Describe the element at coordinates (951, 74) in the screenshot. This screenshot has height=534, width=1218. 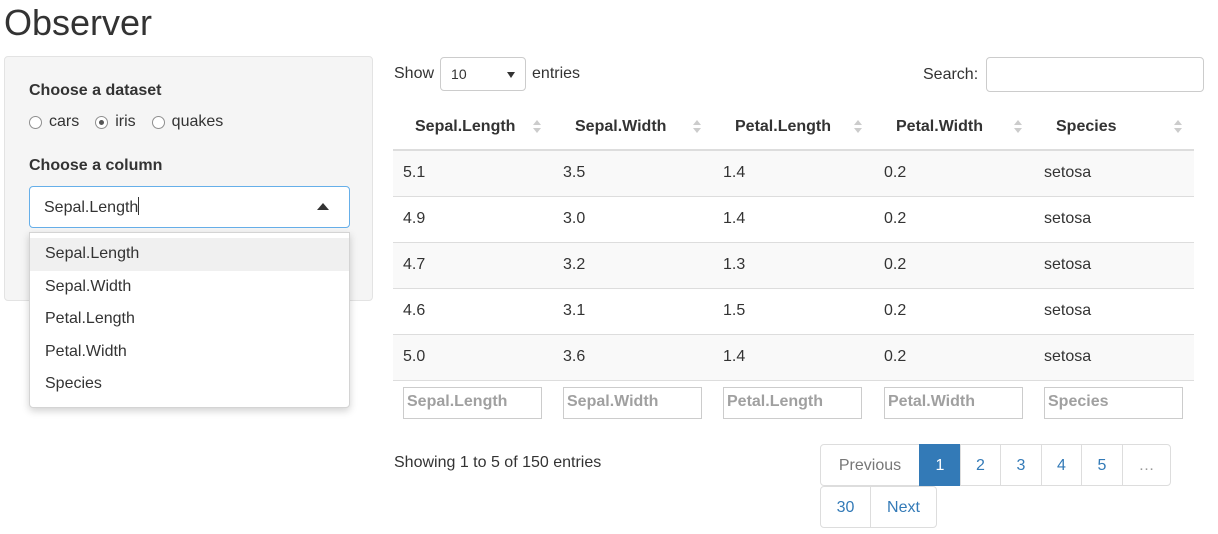
I see `search-label: Search:` at that location.